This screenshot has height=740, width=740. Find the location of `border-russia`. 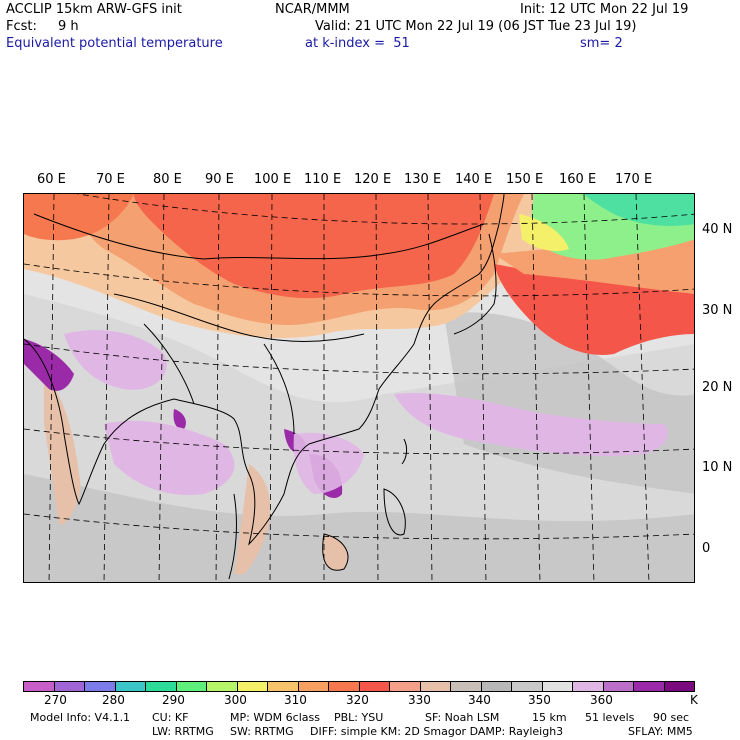

border-russia is located at coordinates (259, 236).